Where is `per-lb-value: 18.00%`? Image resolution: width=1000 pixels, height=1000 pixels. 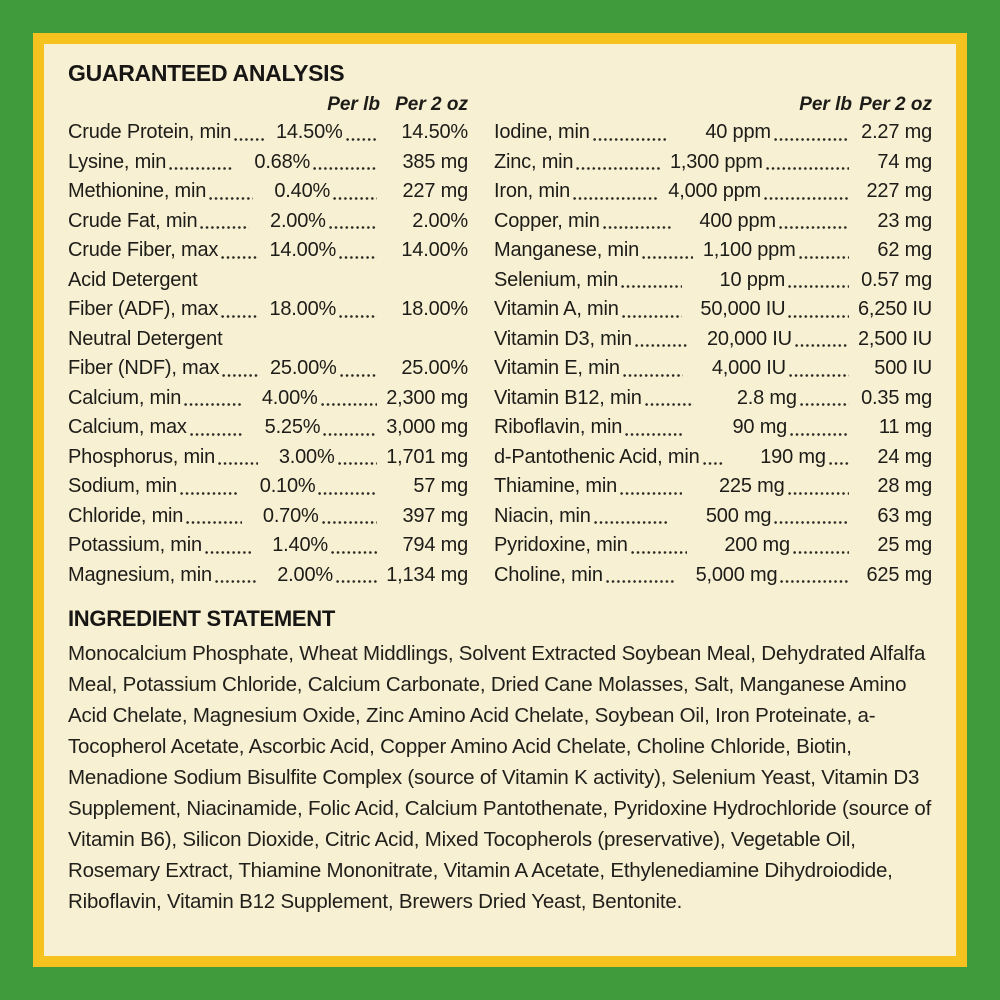
per-lb-value: 18.00% is located at coordinates (303, 309).